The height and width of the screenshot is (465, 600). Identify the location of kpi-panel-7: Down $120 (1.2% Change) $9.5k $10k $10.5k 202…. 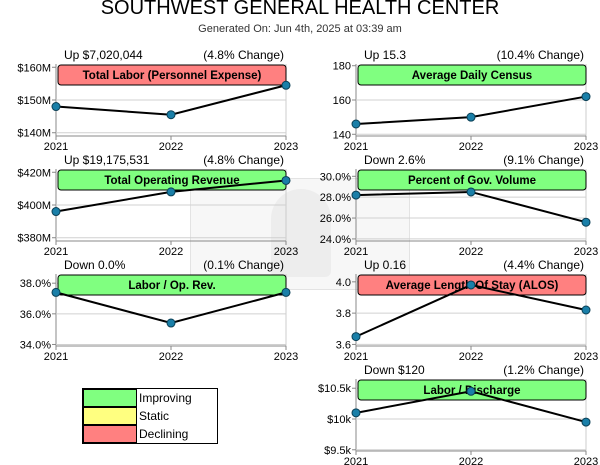
(458, 414).